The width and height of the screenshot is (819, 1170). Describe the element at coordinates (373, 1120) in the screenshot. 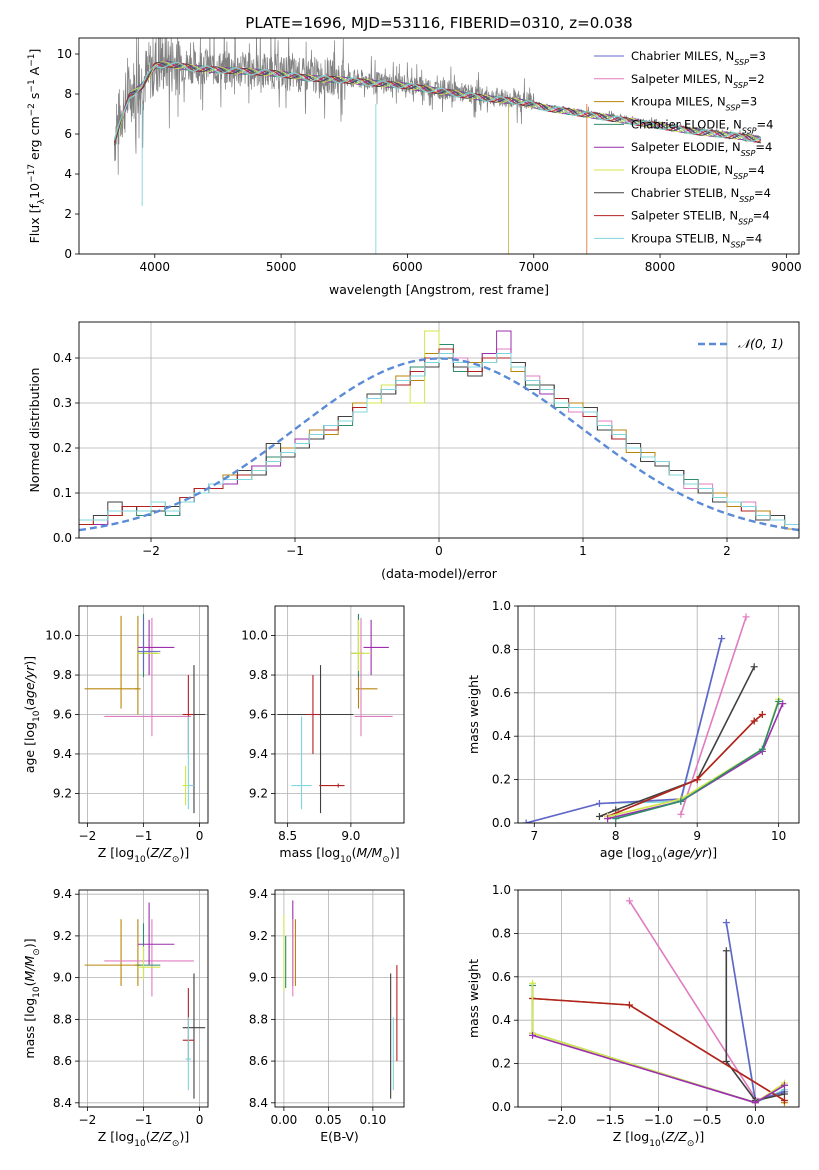

I see `x-tick-label: 0.10` at that location.